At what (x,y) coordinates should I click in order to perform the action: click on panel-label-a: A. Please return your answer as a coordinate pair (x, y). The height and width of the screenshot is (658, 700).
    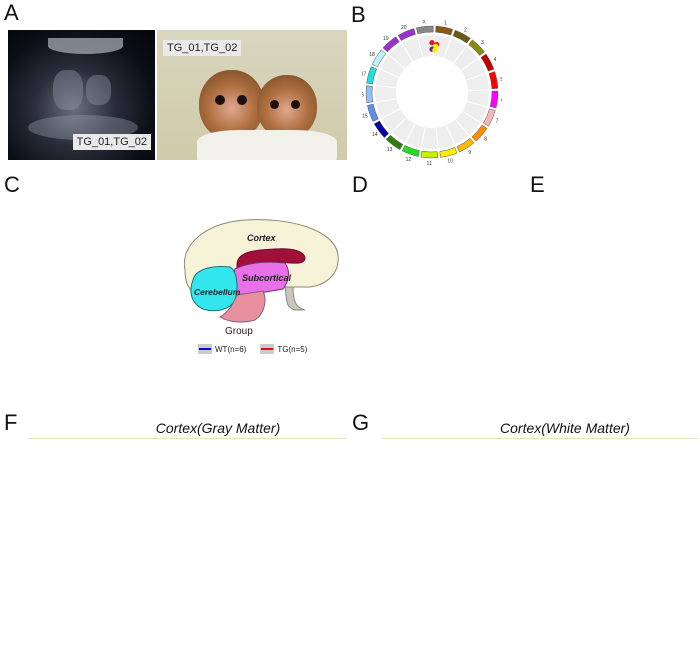
    Looking at the image, I should click on (11, 12).